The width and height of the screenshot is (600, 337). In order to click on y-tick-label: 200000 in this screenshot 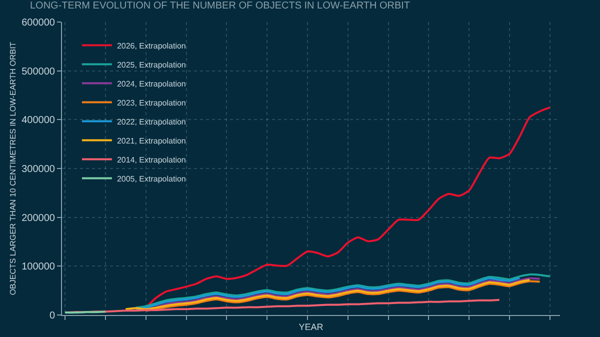, I will do `click(39, 218)`.